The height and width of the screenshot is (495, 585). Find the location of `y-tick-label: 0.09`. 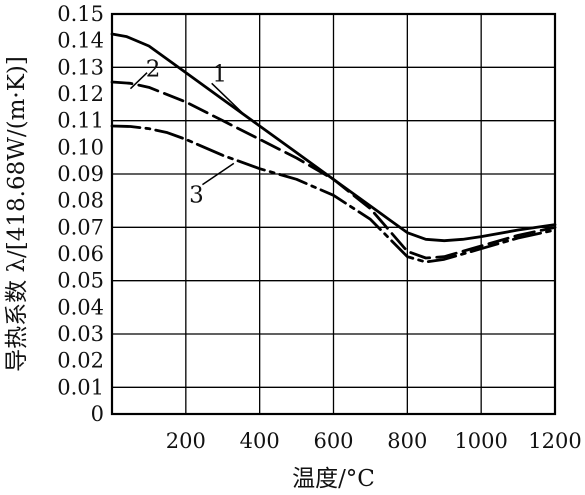

y-tick-label: 0.09 is located at coordinates (80, 174).